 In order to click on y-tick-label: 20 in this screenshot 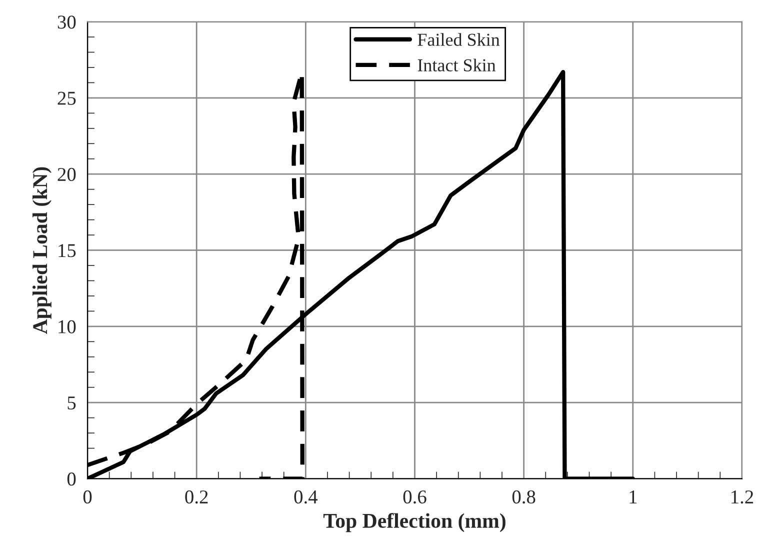, I will do `click(67, 175)`.